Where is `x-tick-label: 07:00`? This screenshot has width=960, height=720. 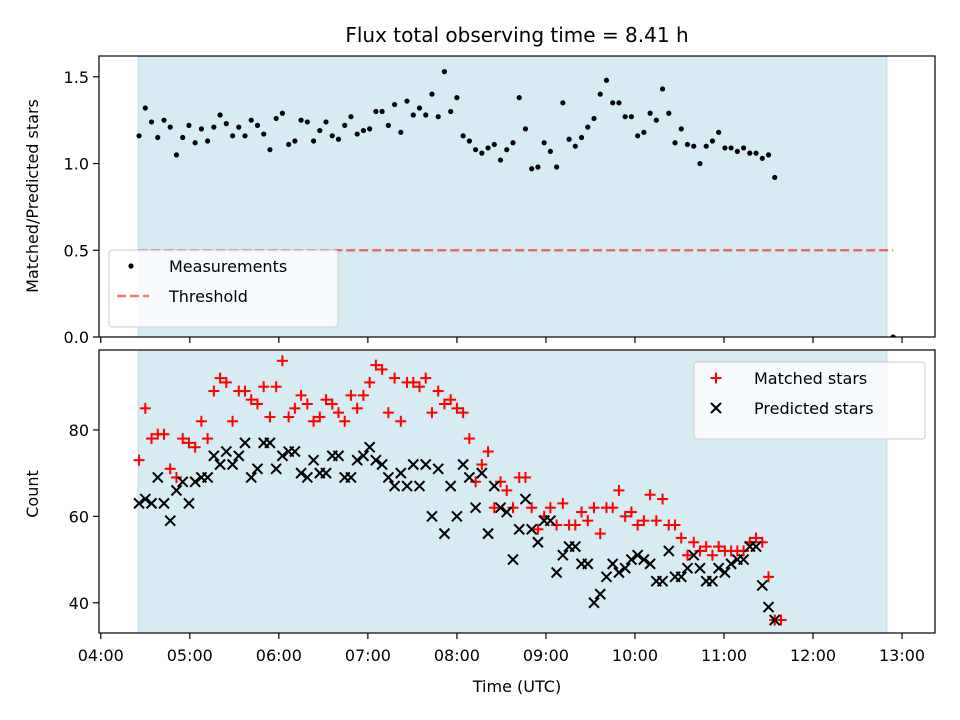
x-tick-label: 07:00 is located at coordinates (368, 655).